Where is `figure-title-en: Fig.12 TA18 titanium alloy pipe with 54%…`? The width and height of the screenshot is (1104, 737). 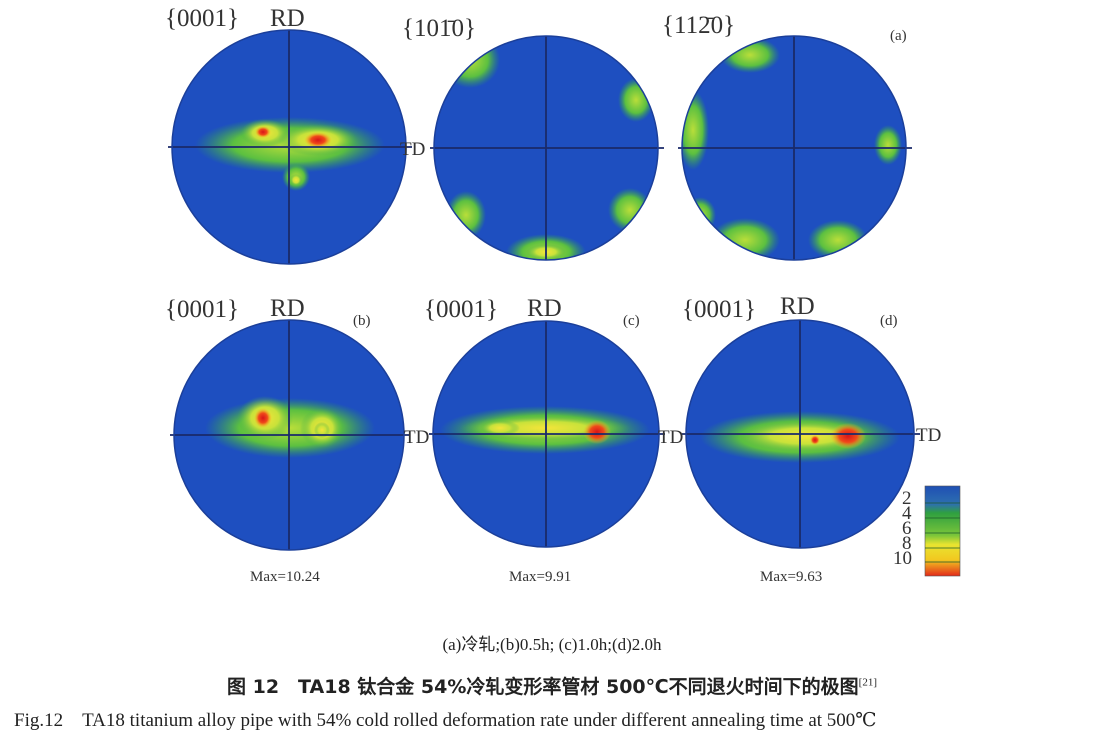 figure-title-en: Fig.12 TA18 titanium alloy pipe with 54%… is located at coordinates (445, 720).